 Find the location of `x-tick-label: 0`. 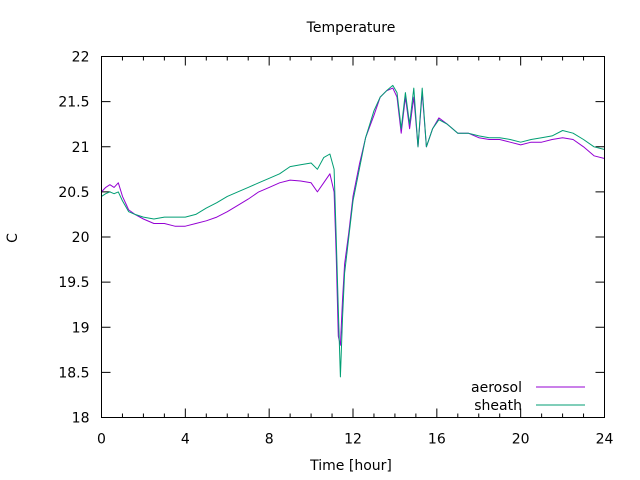

x-tick-label: 0 is located at coordinates (101, 440).